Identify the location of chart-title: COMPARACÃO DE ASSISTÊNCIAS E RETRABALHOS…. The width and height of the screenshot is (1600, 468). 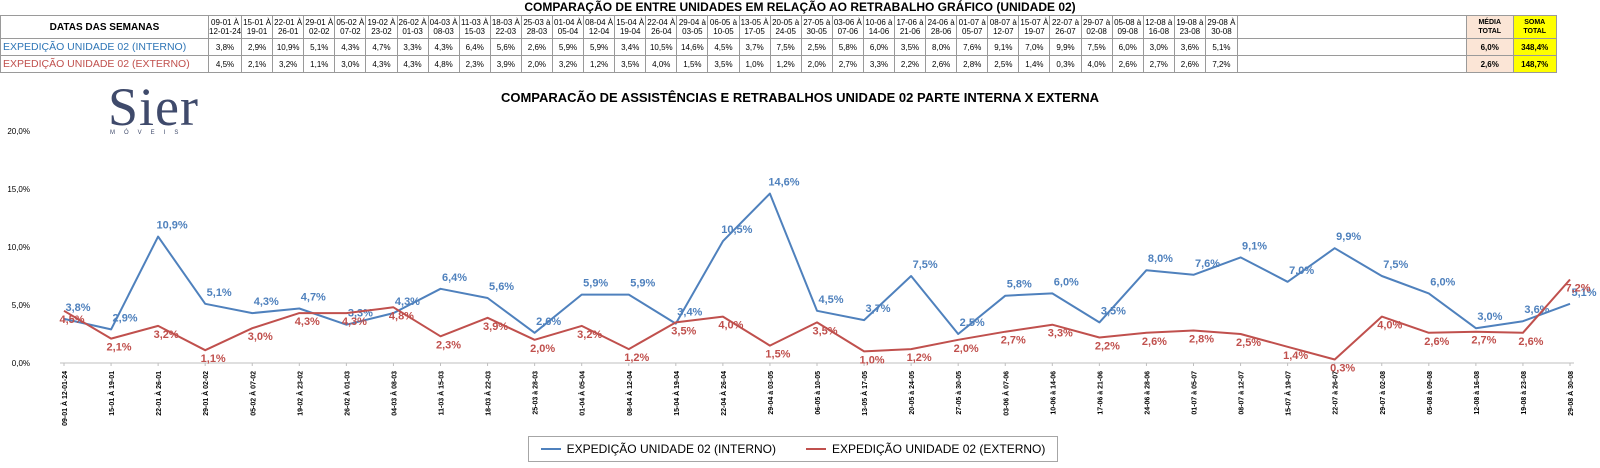
(800, 97).